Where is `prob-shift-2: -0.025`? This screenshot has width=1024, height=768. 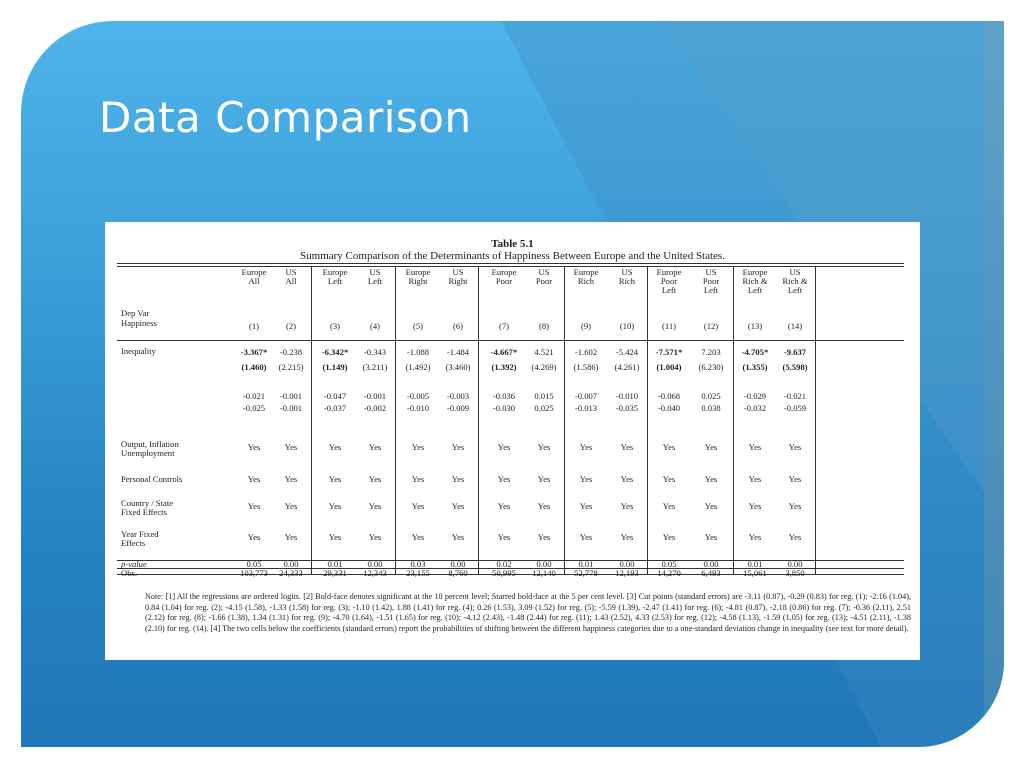
prob-shift-2: -0.025 is located at coordinates (254, 408).